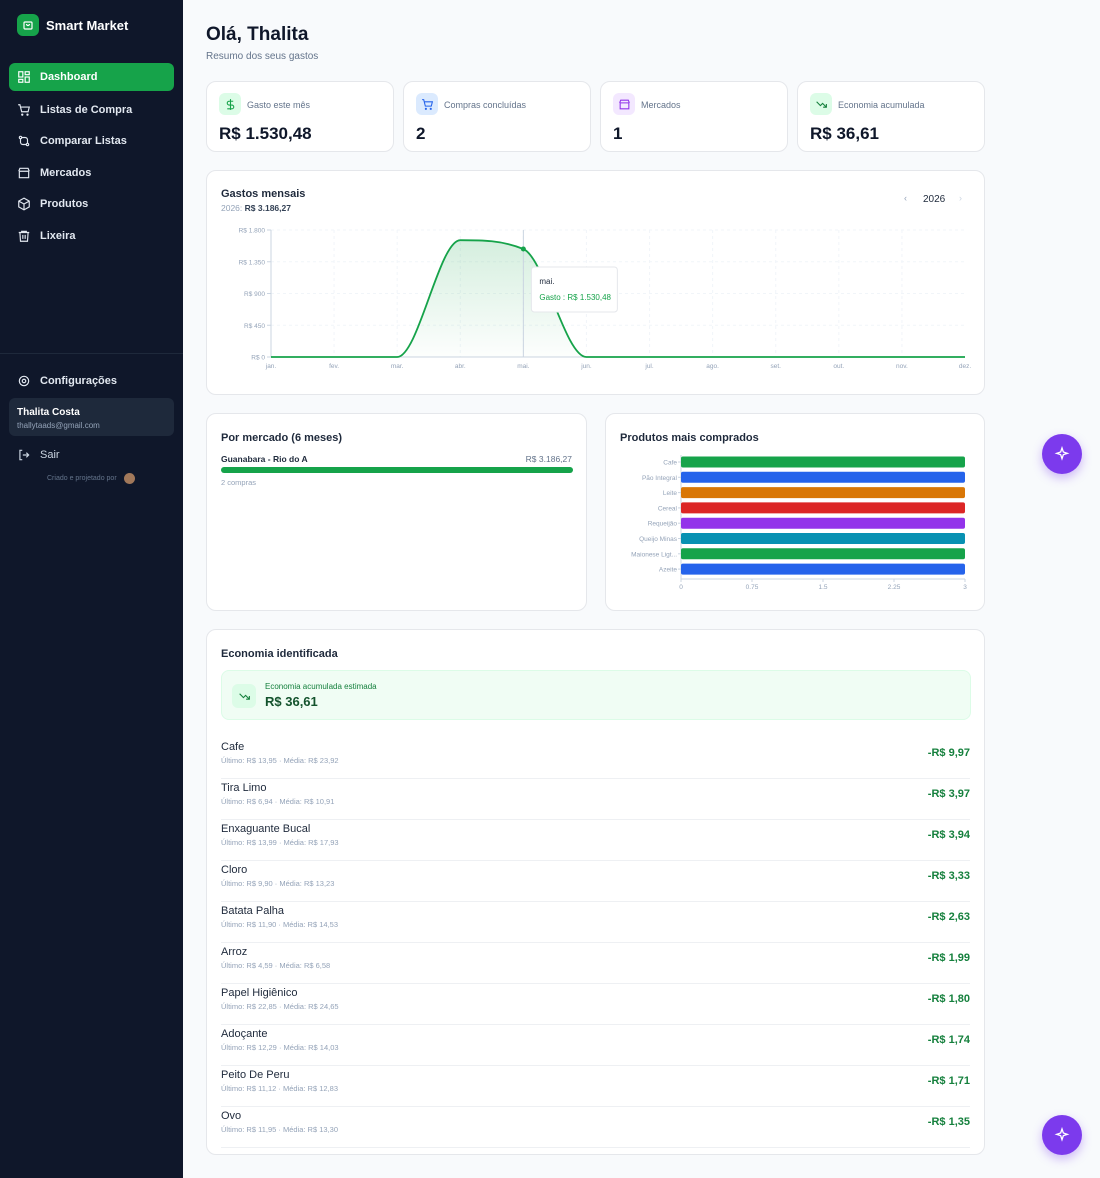  Describe the element at coordinates (91, 353) in the screenshot. I see `divider` at that location.